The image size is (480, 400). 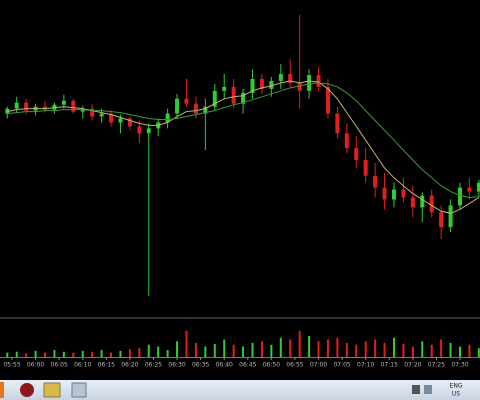 What do you see at coordinates (82, 365) in the screenshot?
I see `x-tick-label: 06:10` at bounding box center [82, 365].